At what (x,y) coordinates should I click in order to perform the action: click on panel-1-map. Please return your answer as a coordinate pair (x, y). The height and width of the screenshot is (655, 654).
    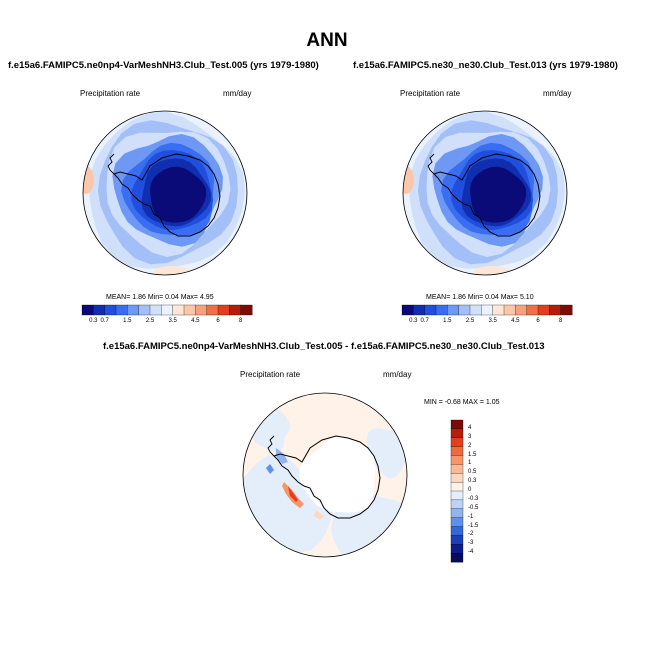
    Looking at the image, I should click on (165, 193).